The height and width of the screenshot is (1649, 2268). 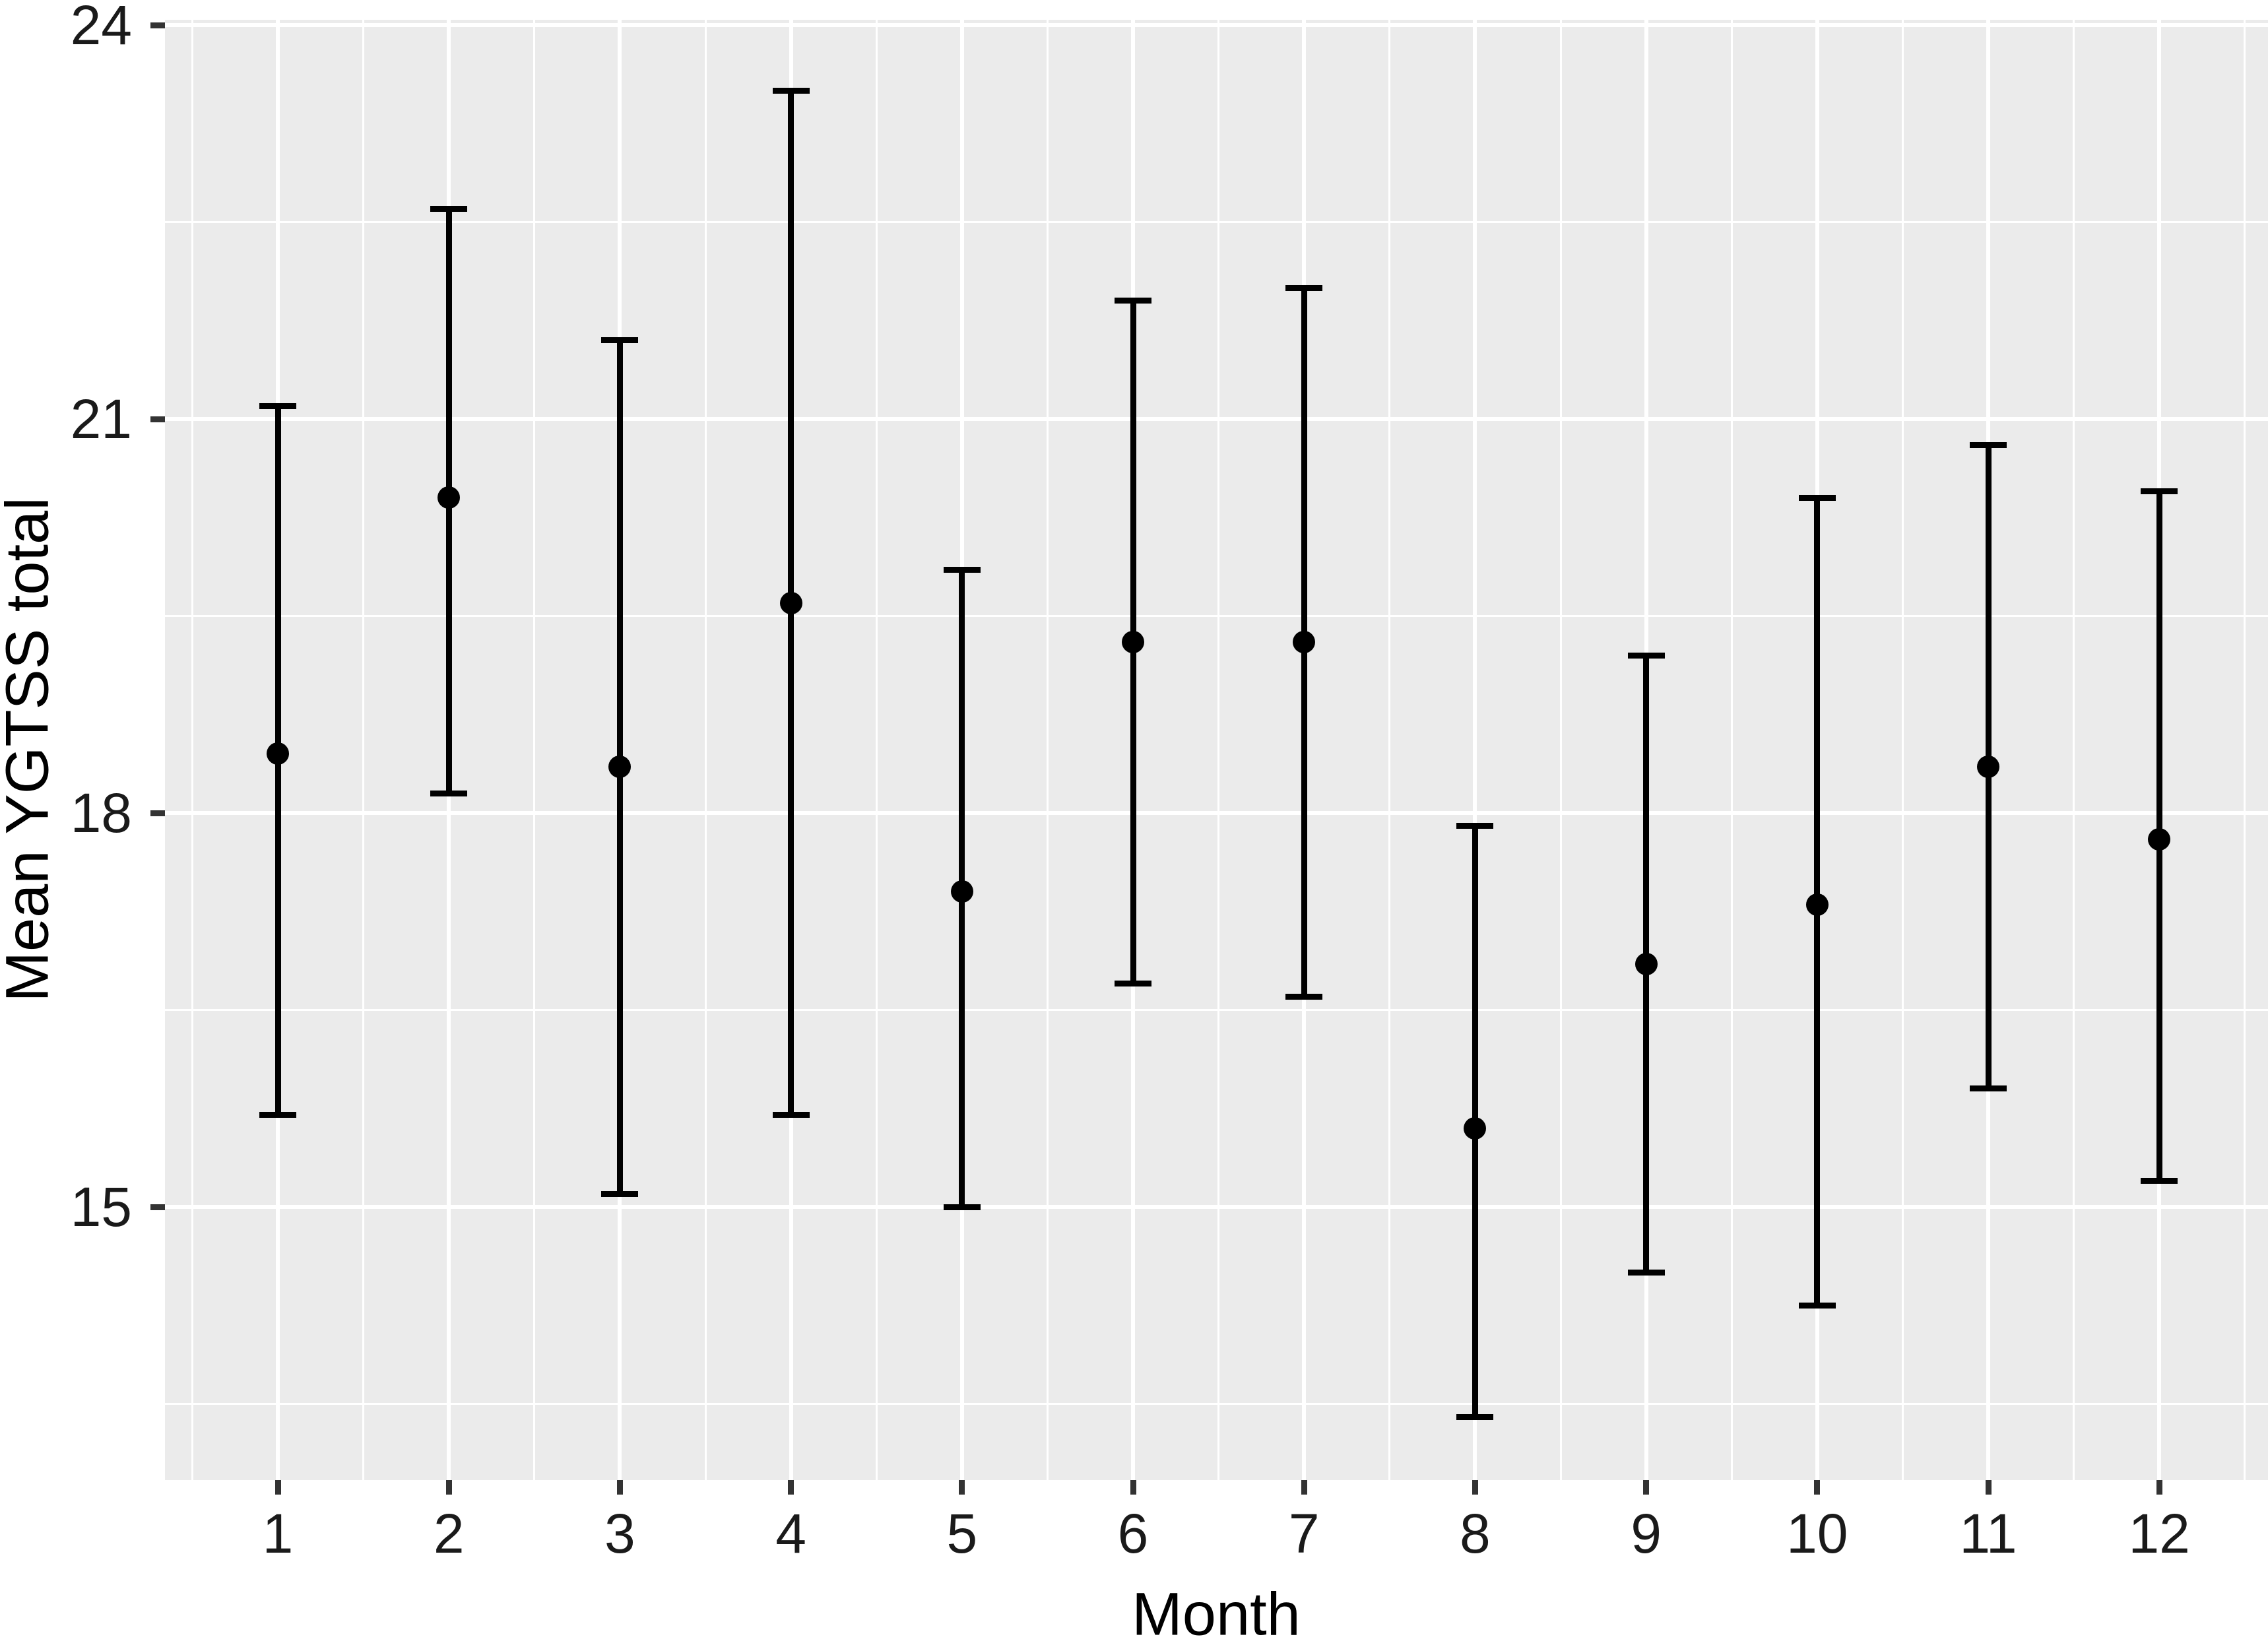 What do you see at coordinates (2159, 1534) in the screenshot?
I see `x-tick-label: 12` at bounding box center [2159, 1534].